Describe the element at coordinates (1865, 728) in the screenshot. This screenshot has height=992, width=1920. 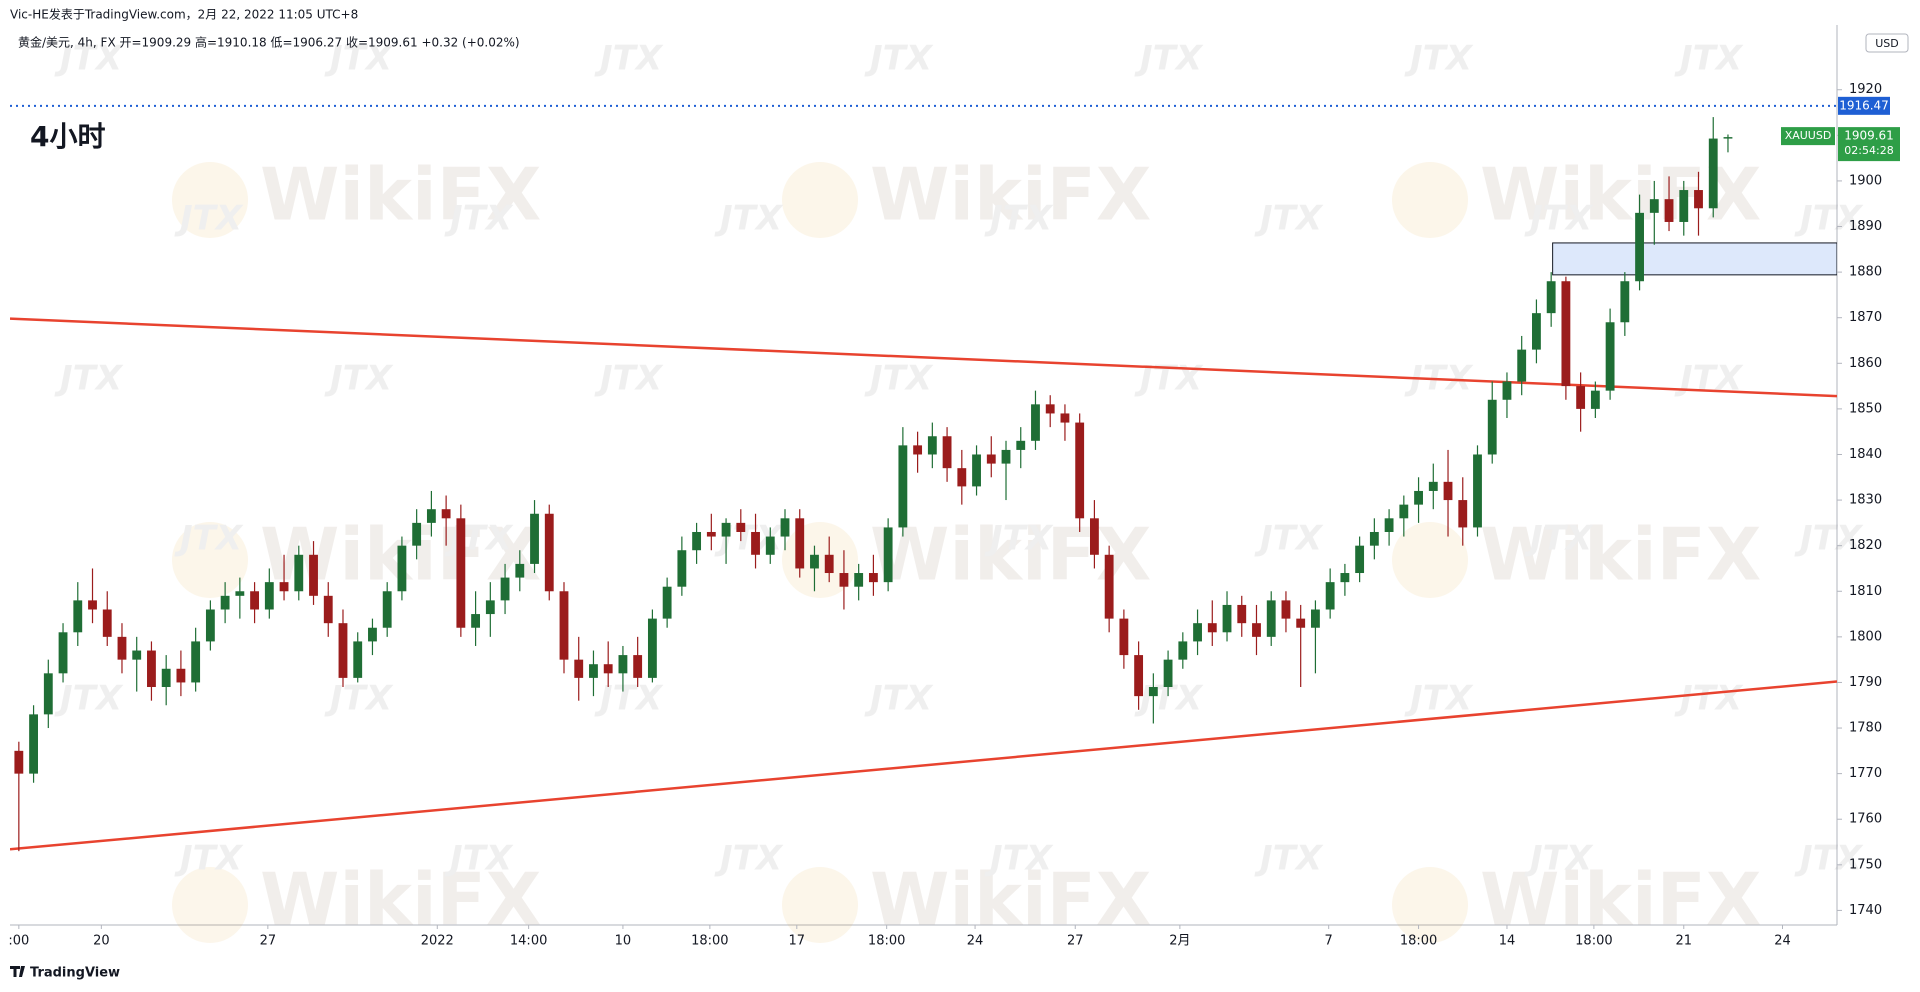
I see `y-tick-label: 1780` at that location.